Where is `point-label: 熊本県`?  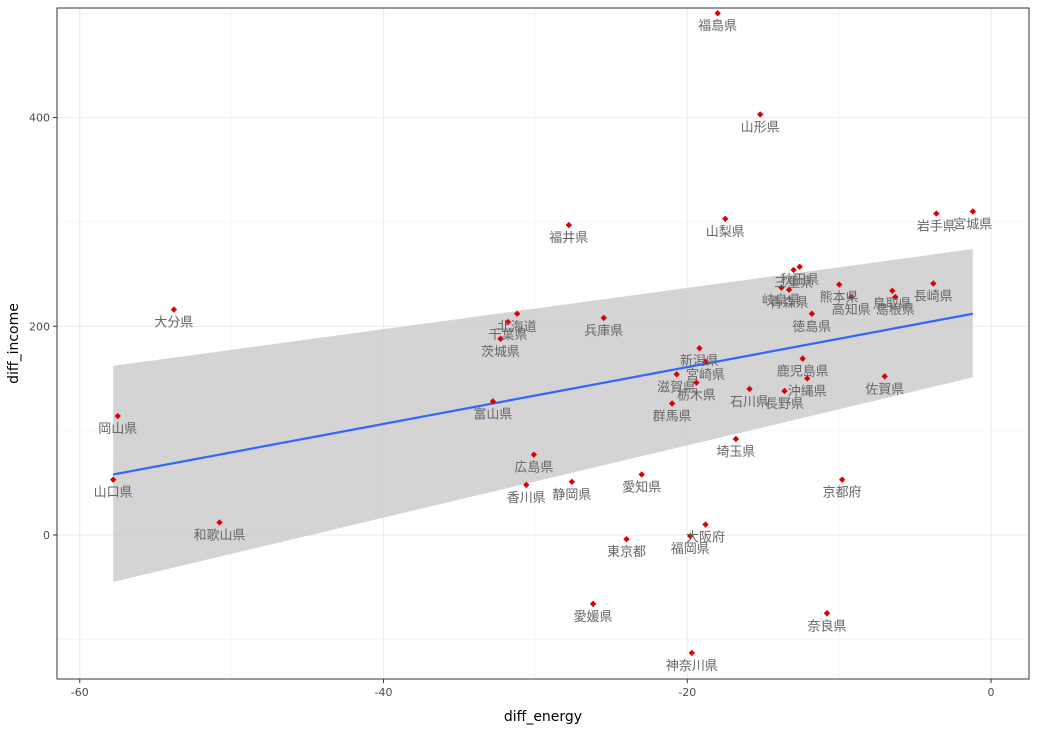
point-label: 熊本県 is located at coordinates (839, 298).